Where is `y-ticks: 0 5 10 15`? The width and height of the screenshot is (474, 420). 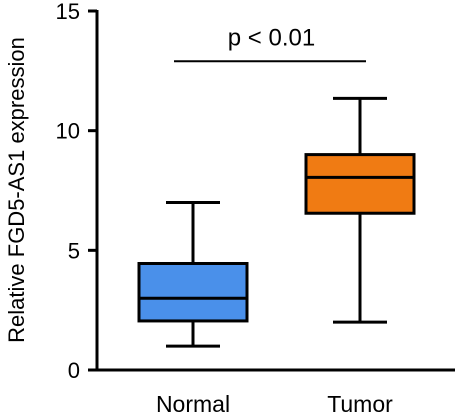
y-ticks: 0 5 10 15 is located at coordinates (76, 191).